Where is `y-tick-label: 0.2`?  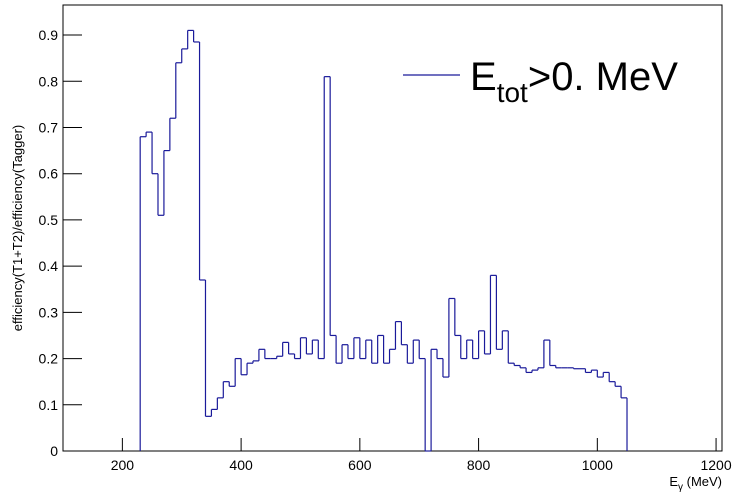 y-tick-label: 0.2 is located at coordinates (49, 359).